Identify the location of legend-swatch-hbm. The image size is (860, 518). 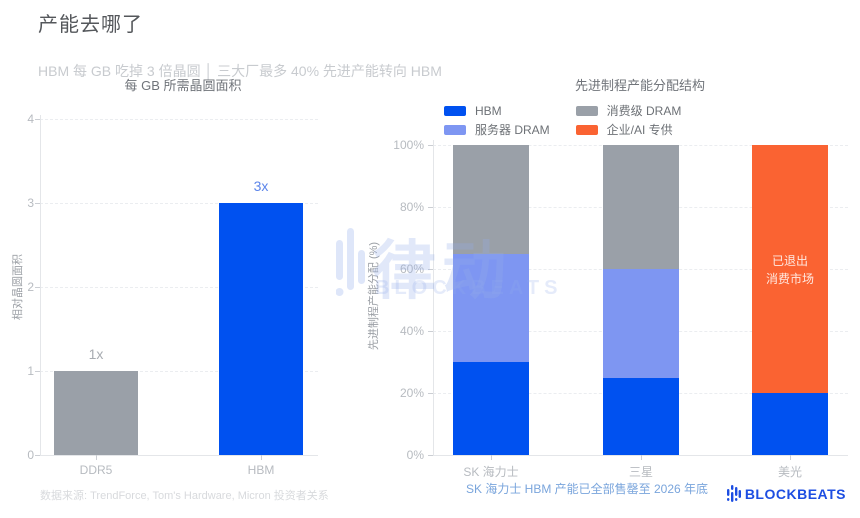
(455, 110).